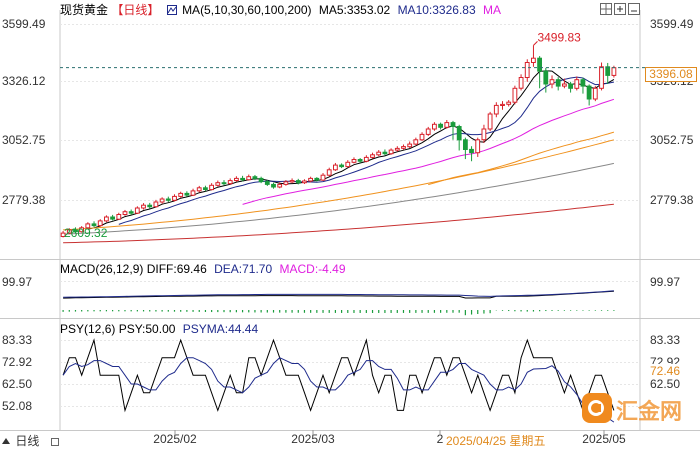 The width and height of the screenshot is (700, 453). I want to click on psy-value-bg, so click(665, 371).